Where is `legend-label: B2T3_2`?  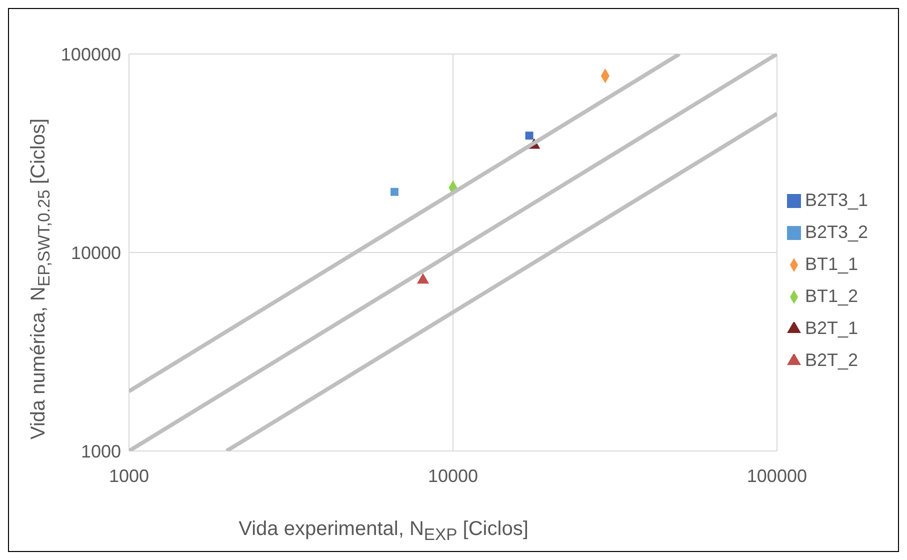 legend-label: B2T3_2 is located at coordinates (836, 232).